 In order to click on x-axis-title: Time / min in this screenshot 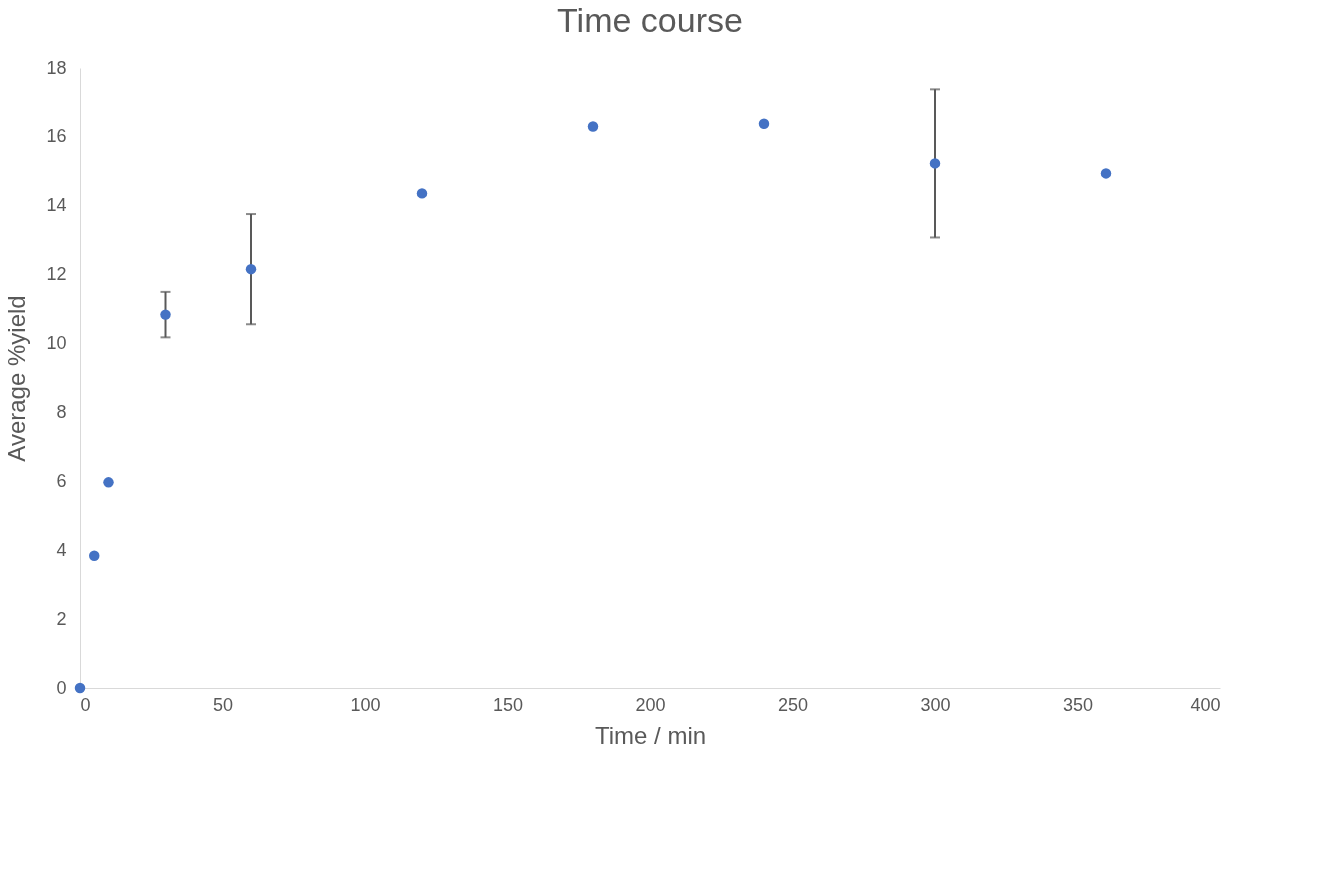, I will do `click(650, 735)`.